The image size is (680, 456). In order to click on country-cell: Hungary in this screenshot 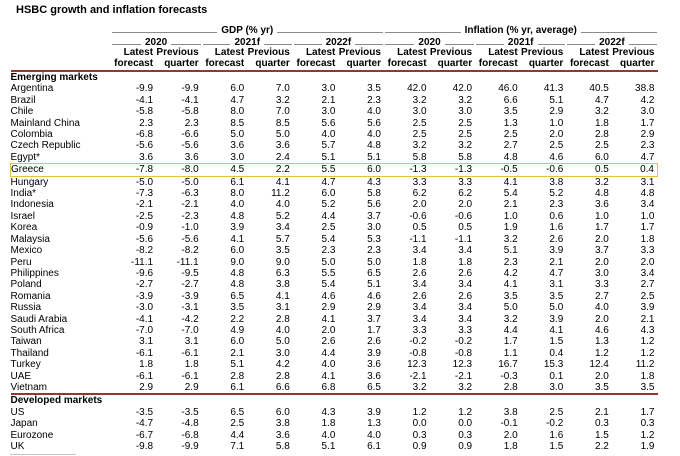, I will do `click(29, 182)`.